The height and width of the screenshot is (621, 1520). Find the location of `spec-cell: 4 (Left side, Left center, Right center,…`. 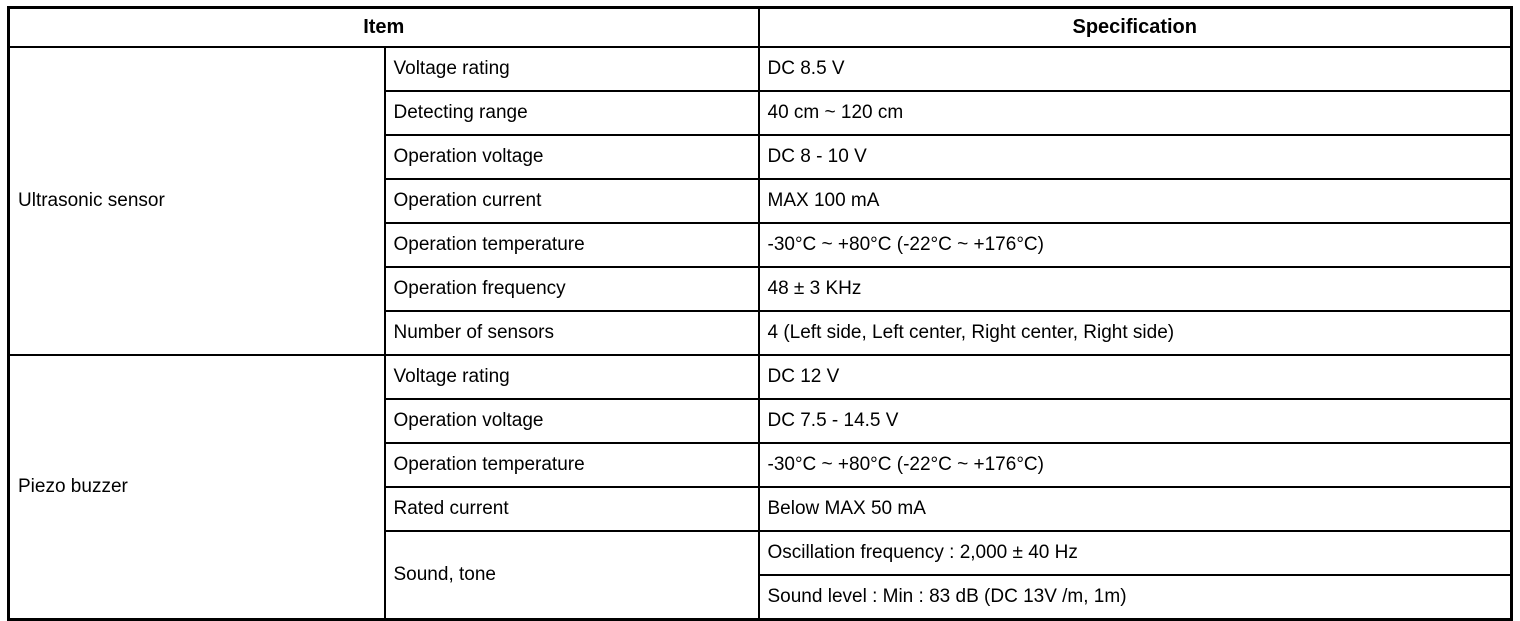

spec-cell: 4 (Left side, Left center, Right center,… is located at coordinates (1135, 333).